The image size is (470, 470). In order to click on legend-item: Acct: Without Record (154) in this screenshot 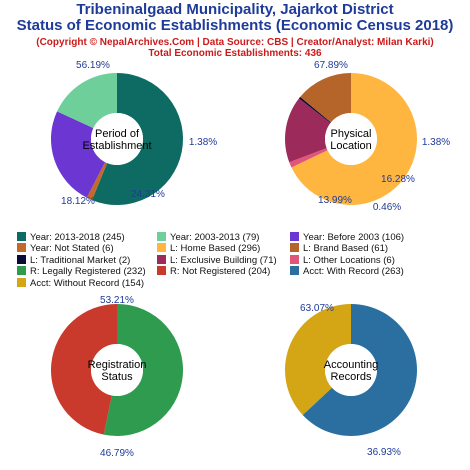, I will do `click(81, 283)`.